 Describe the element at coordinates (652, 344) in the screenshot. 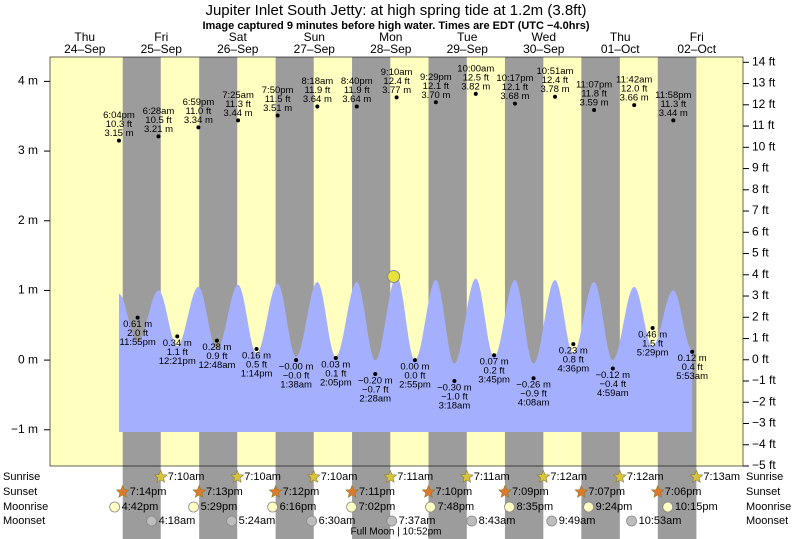

I see `tide-ft-labels: 1.5 ft` at that location.